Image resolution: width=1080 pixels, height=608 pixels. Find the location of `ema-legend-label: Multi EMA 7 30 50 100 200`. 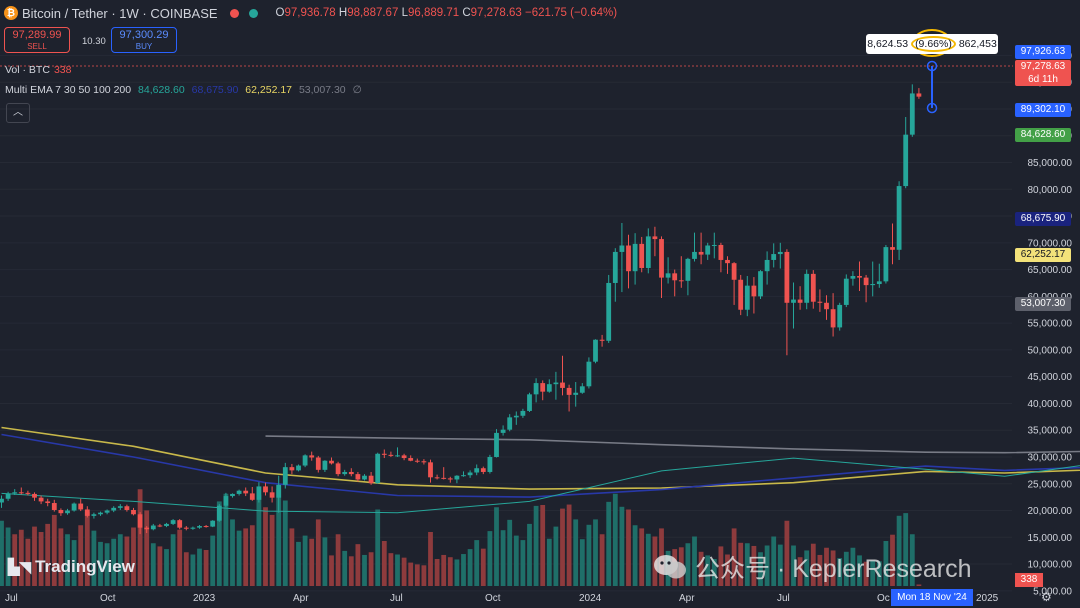

ema-legend-label: Multi EMA 7 30 50 100 200 is located at coordinates (68, 90).